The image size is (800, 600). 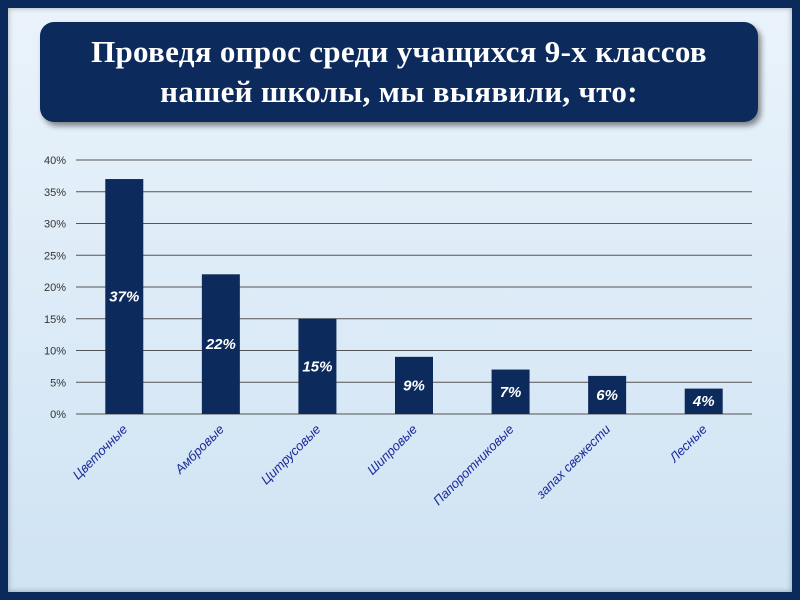 I want to click on y-tick-label: 10%, so click(x=55, y=352).